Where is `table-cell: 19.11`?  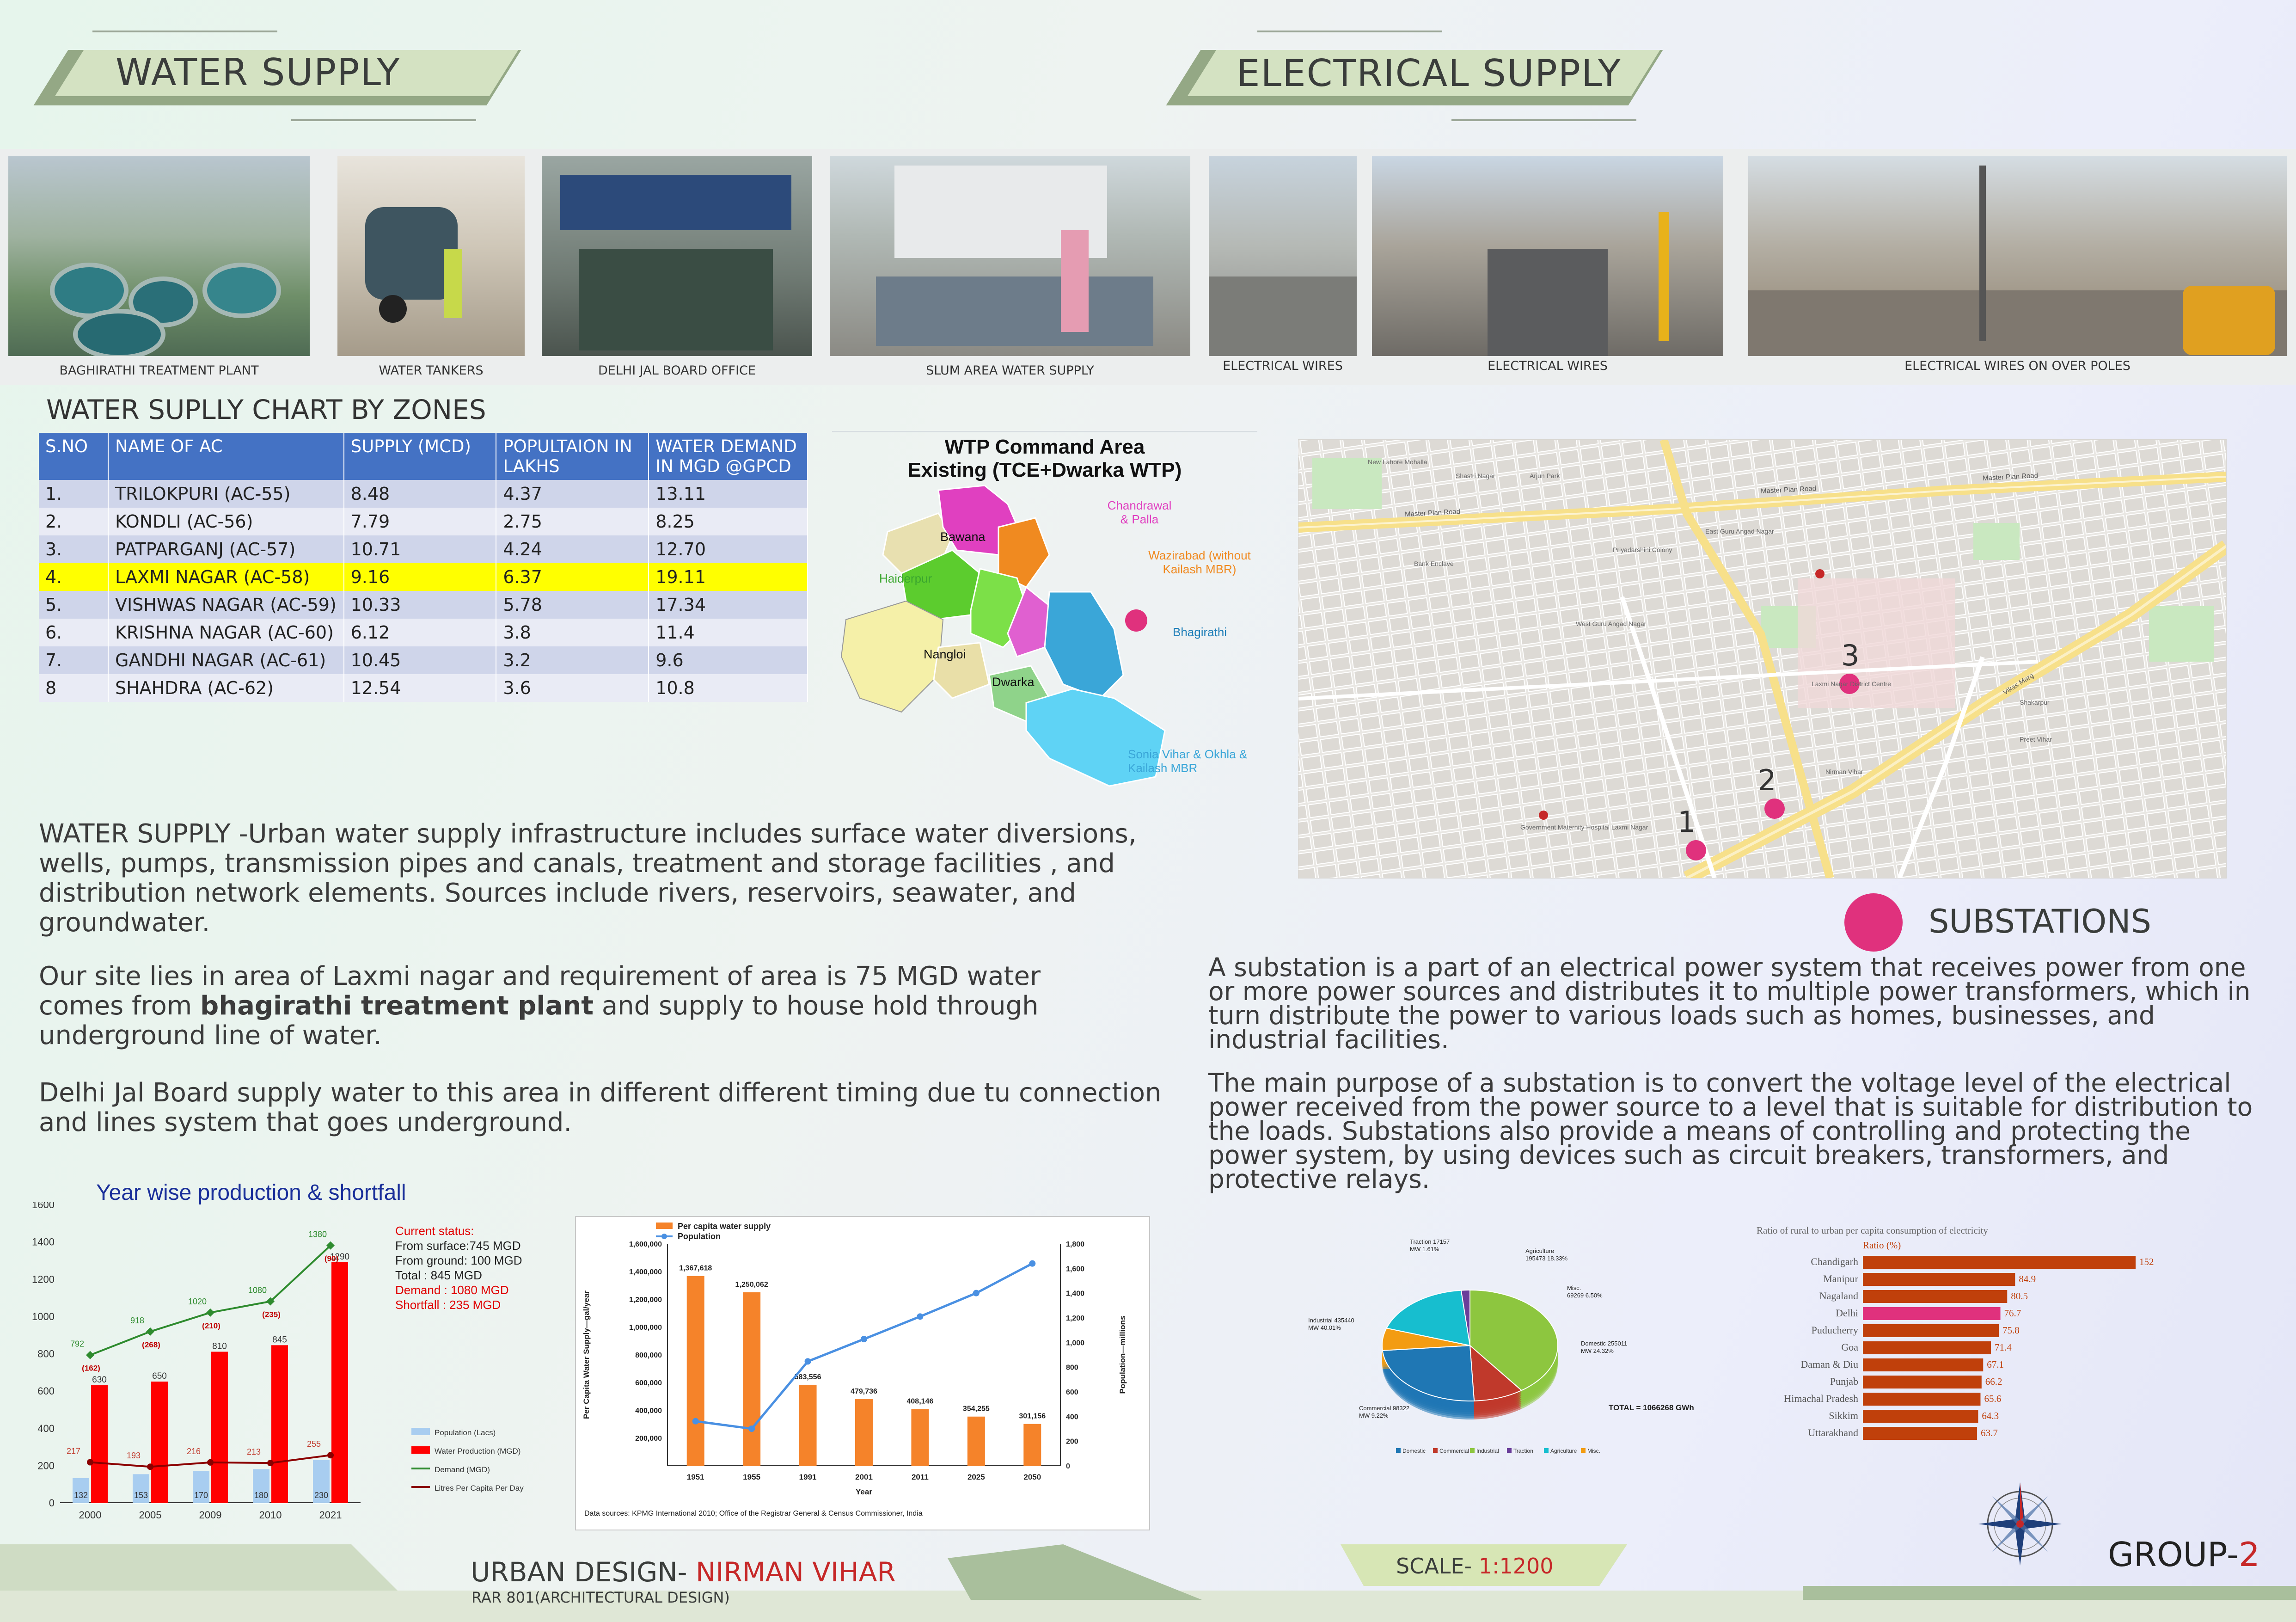
table-cell: 19.11 is located at coordinates (728, 577).